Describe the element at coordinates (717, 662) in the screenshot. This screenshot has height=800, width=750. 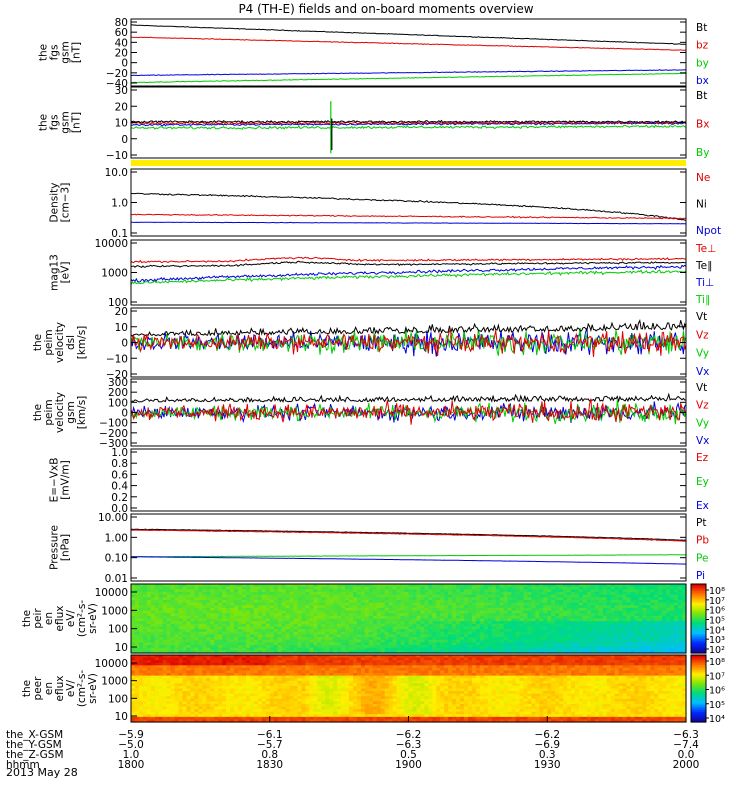
I see `colorbar-tick-label: 10⁸` at that location.